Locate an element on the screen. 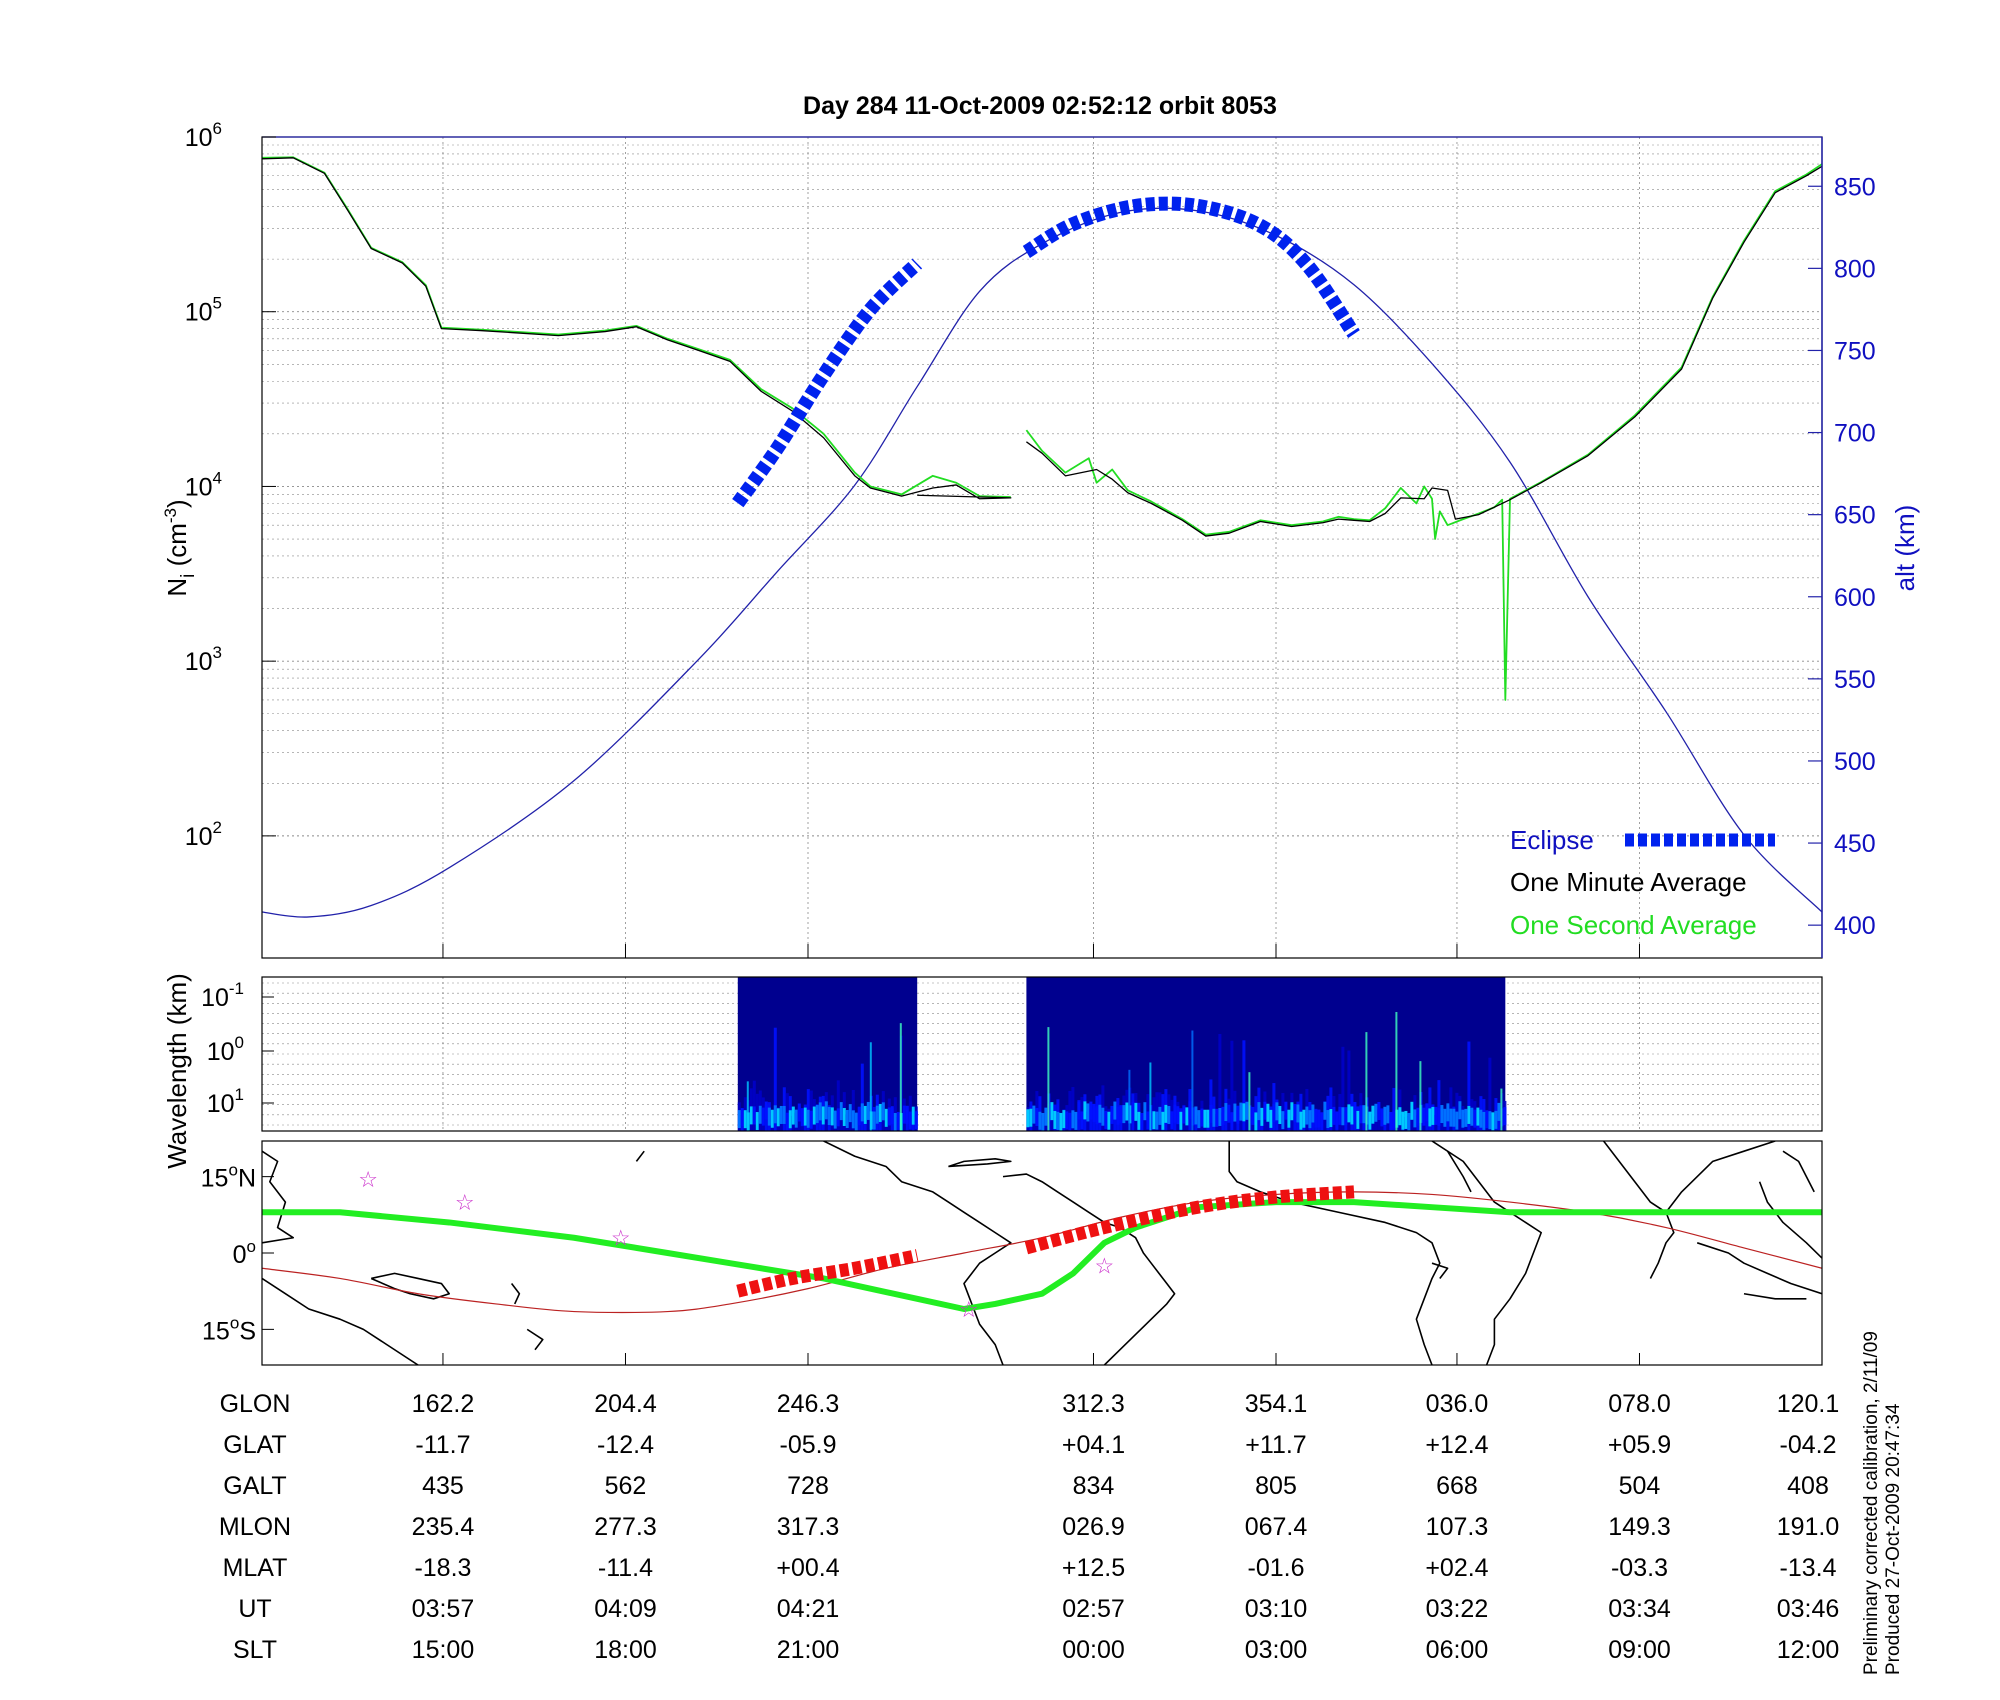 Image resolution: width=2000 pixels, height=1700 pixels. table-cell: -12.4 is located at coordinates (625, 1445).